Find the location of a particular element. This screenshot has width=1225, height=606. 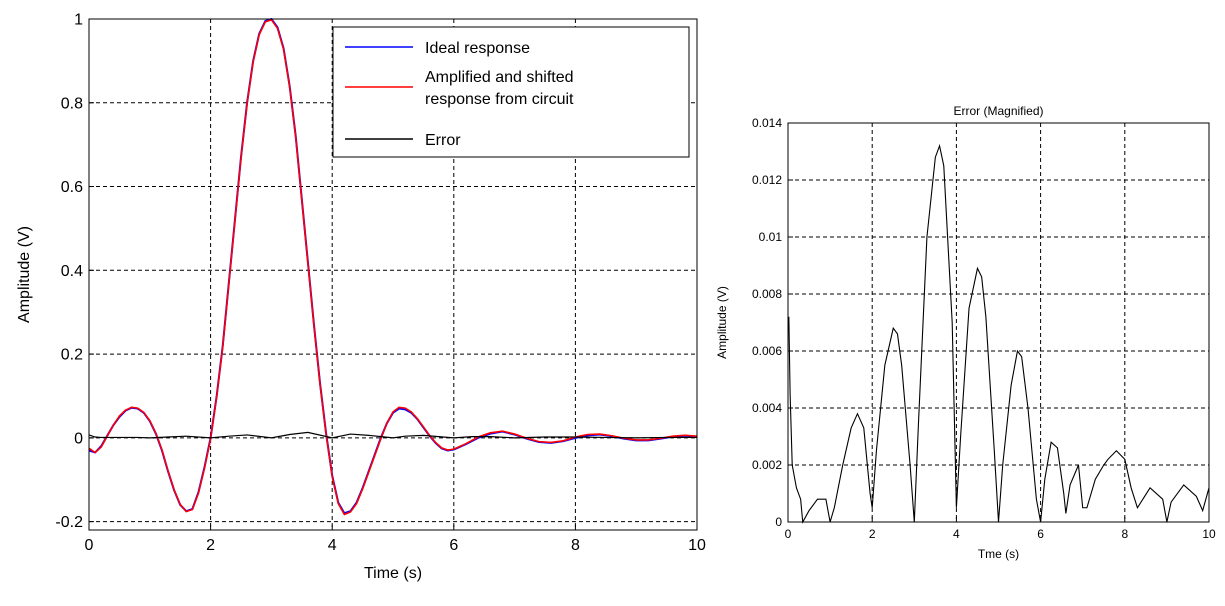

right-y-tick-label-2: 0.004 is located at coordinates (767, 408).